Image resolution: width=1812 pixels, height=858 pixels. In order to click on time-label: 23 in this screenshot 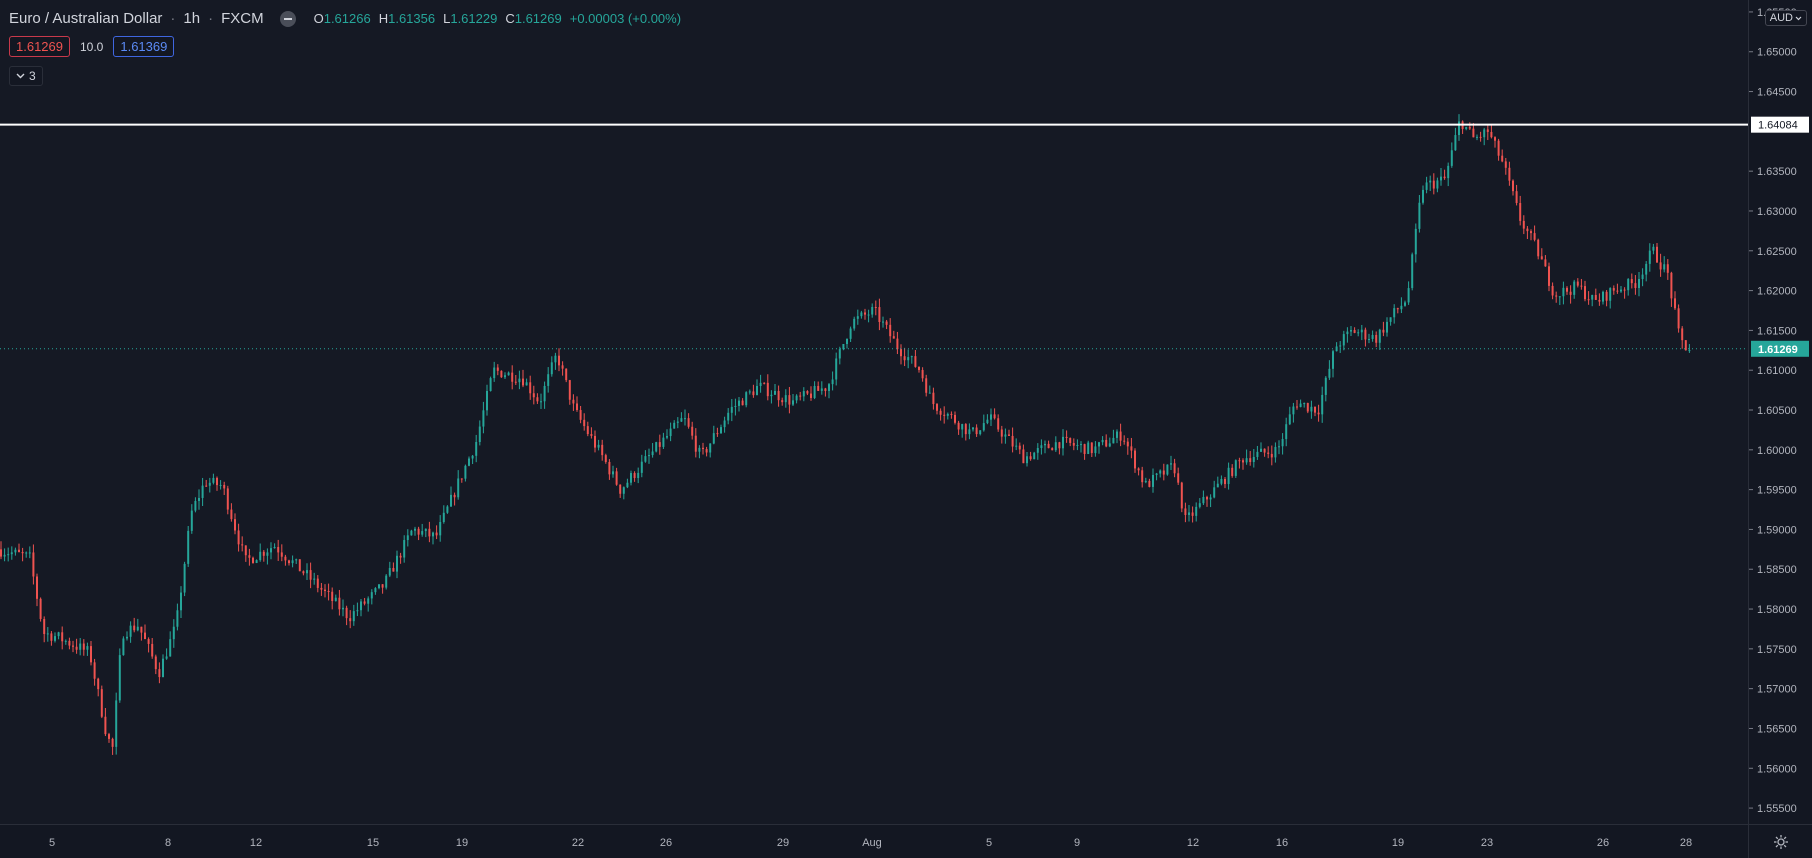, I will do `click(1487, 843)`.